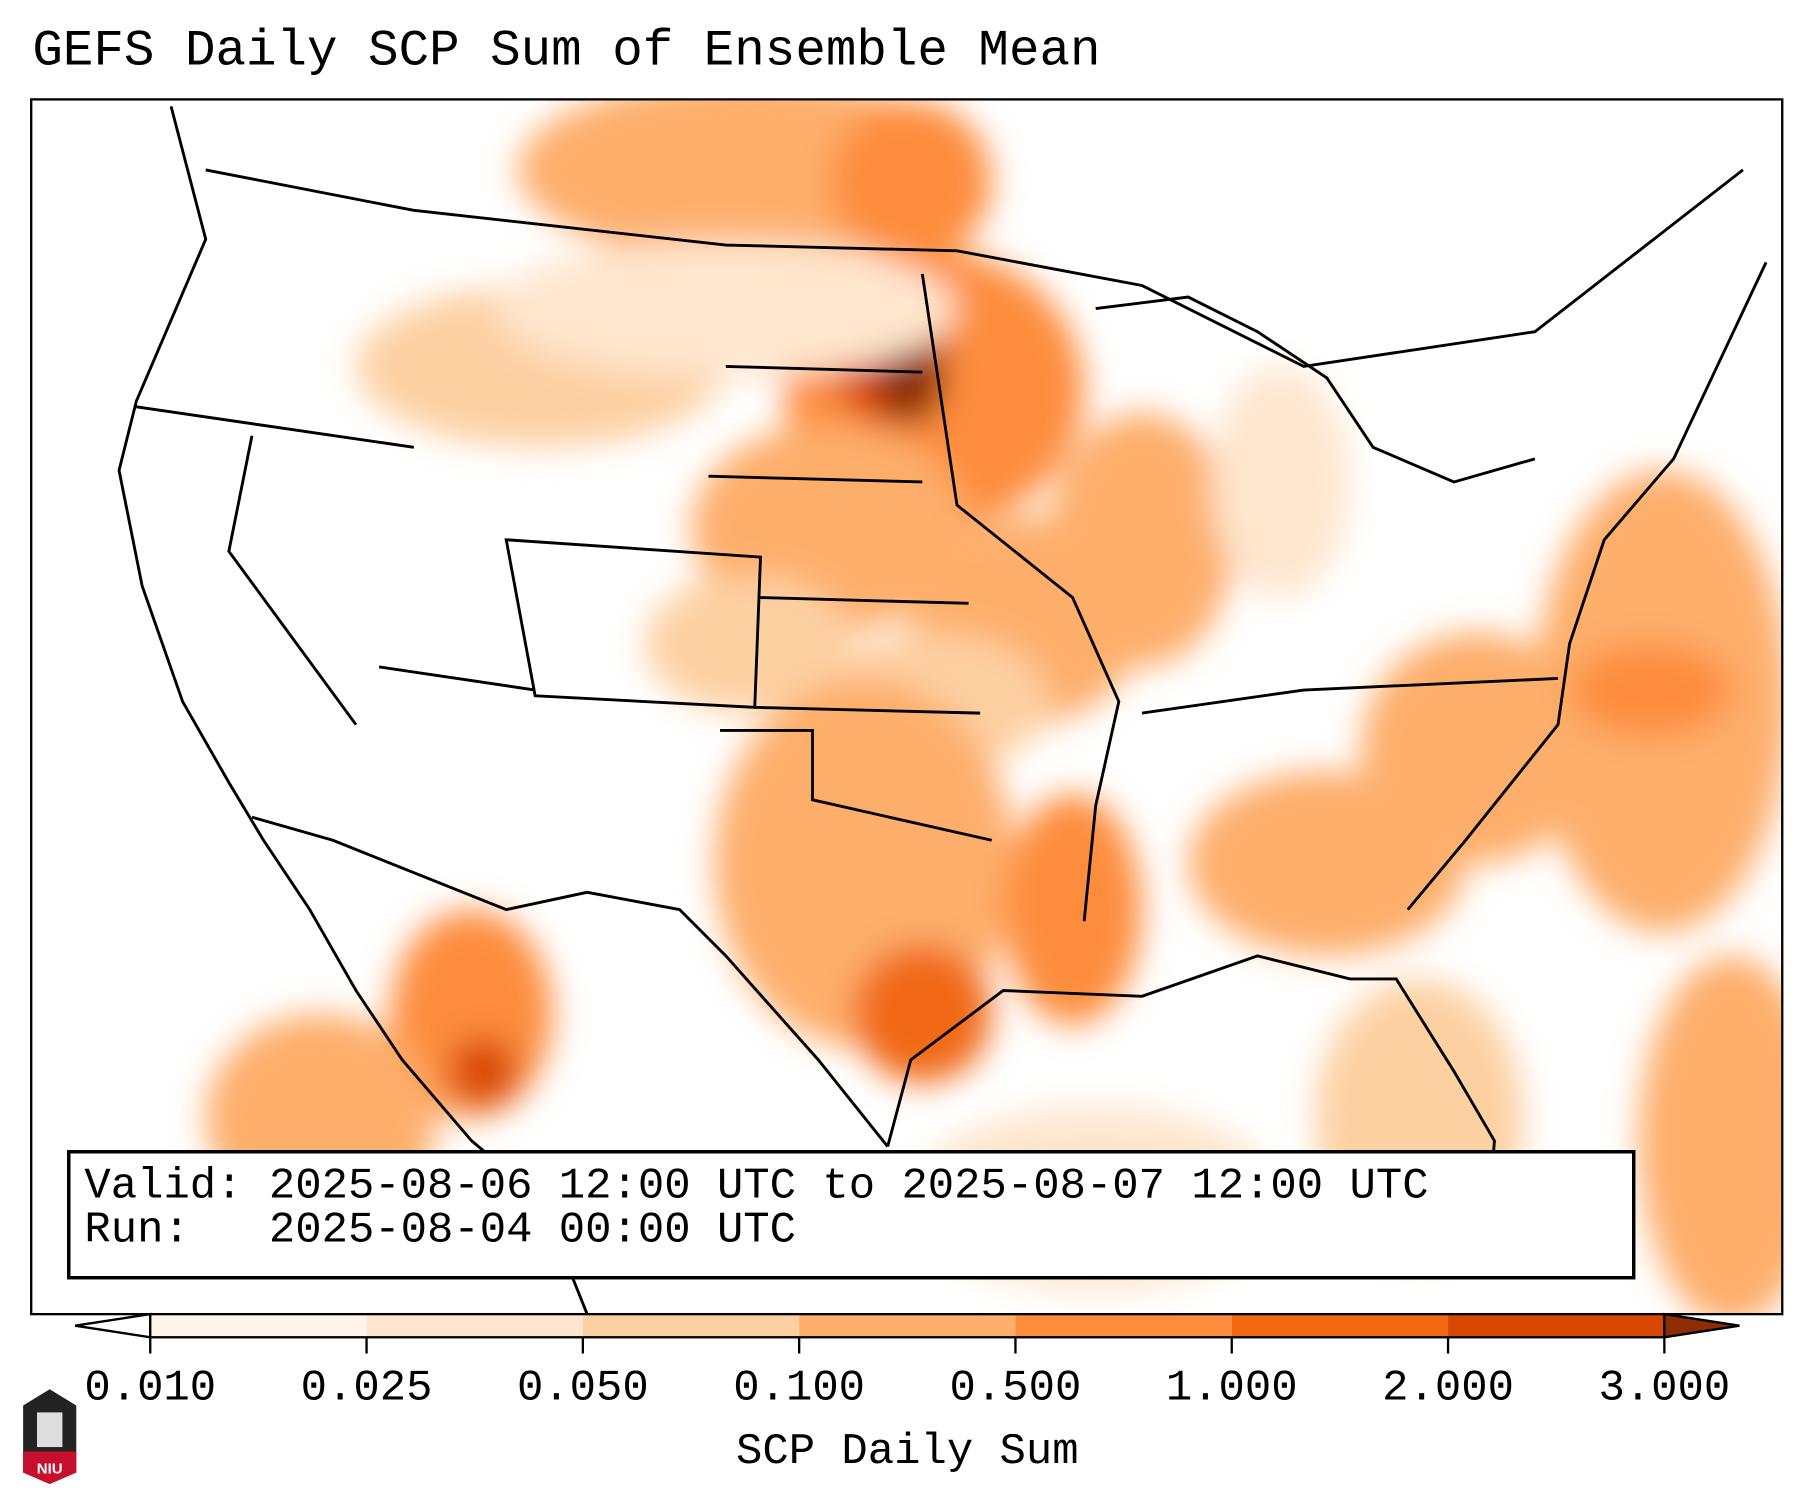 The width and height of the screenshot is (1803, 1500). I want to click on colorbar, so click(907, 1333).